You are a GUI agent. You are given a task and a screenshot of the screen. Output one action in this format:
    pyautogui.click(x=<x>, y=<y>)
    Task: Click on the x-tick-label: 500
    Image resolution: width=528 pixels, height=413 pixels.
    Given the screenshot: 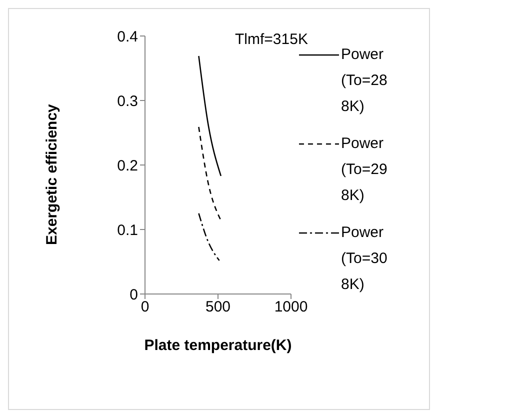 What is the action you would take?
    pyautogui.click(x=218, y=307)
    